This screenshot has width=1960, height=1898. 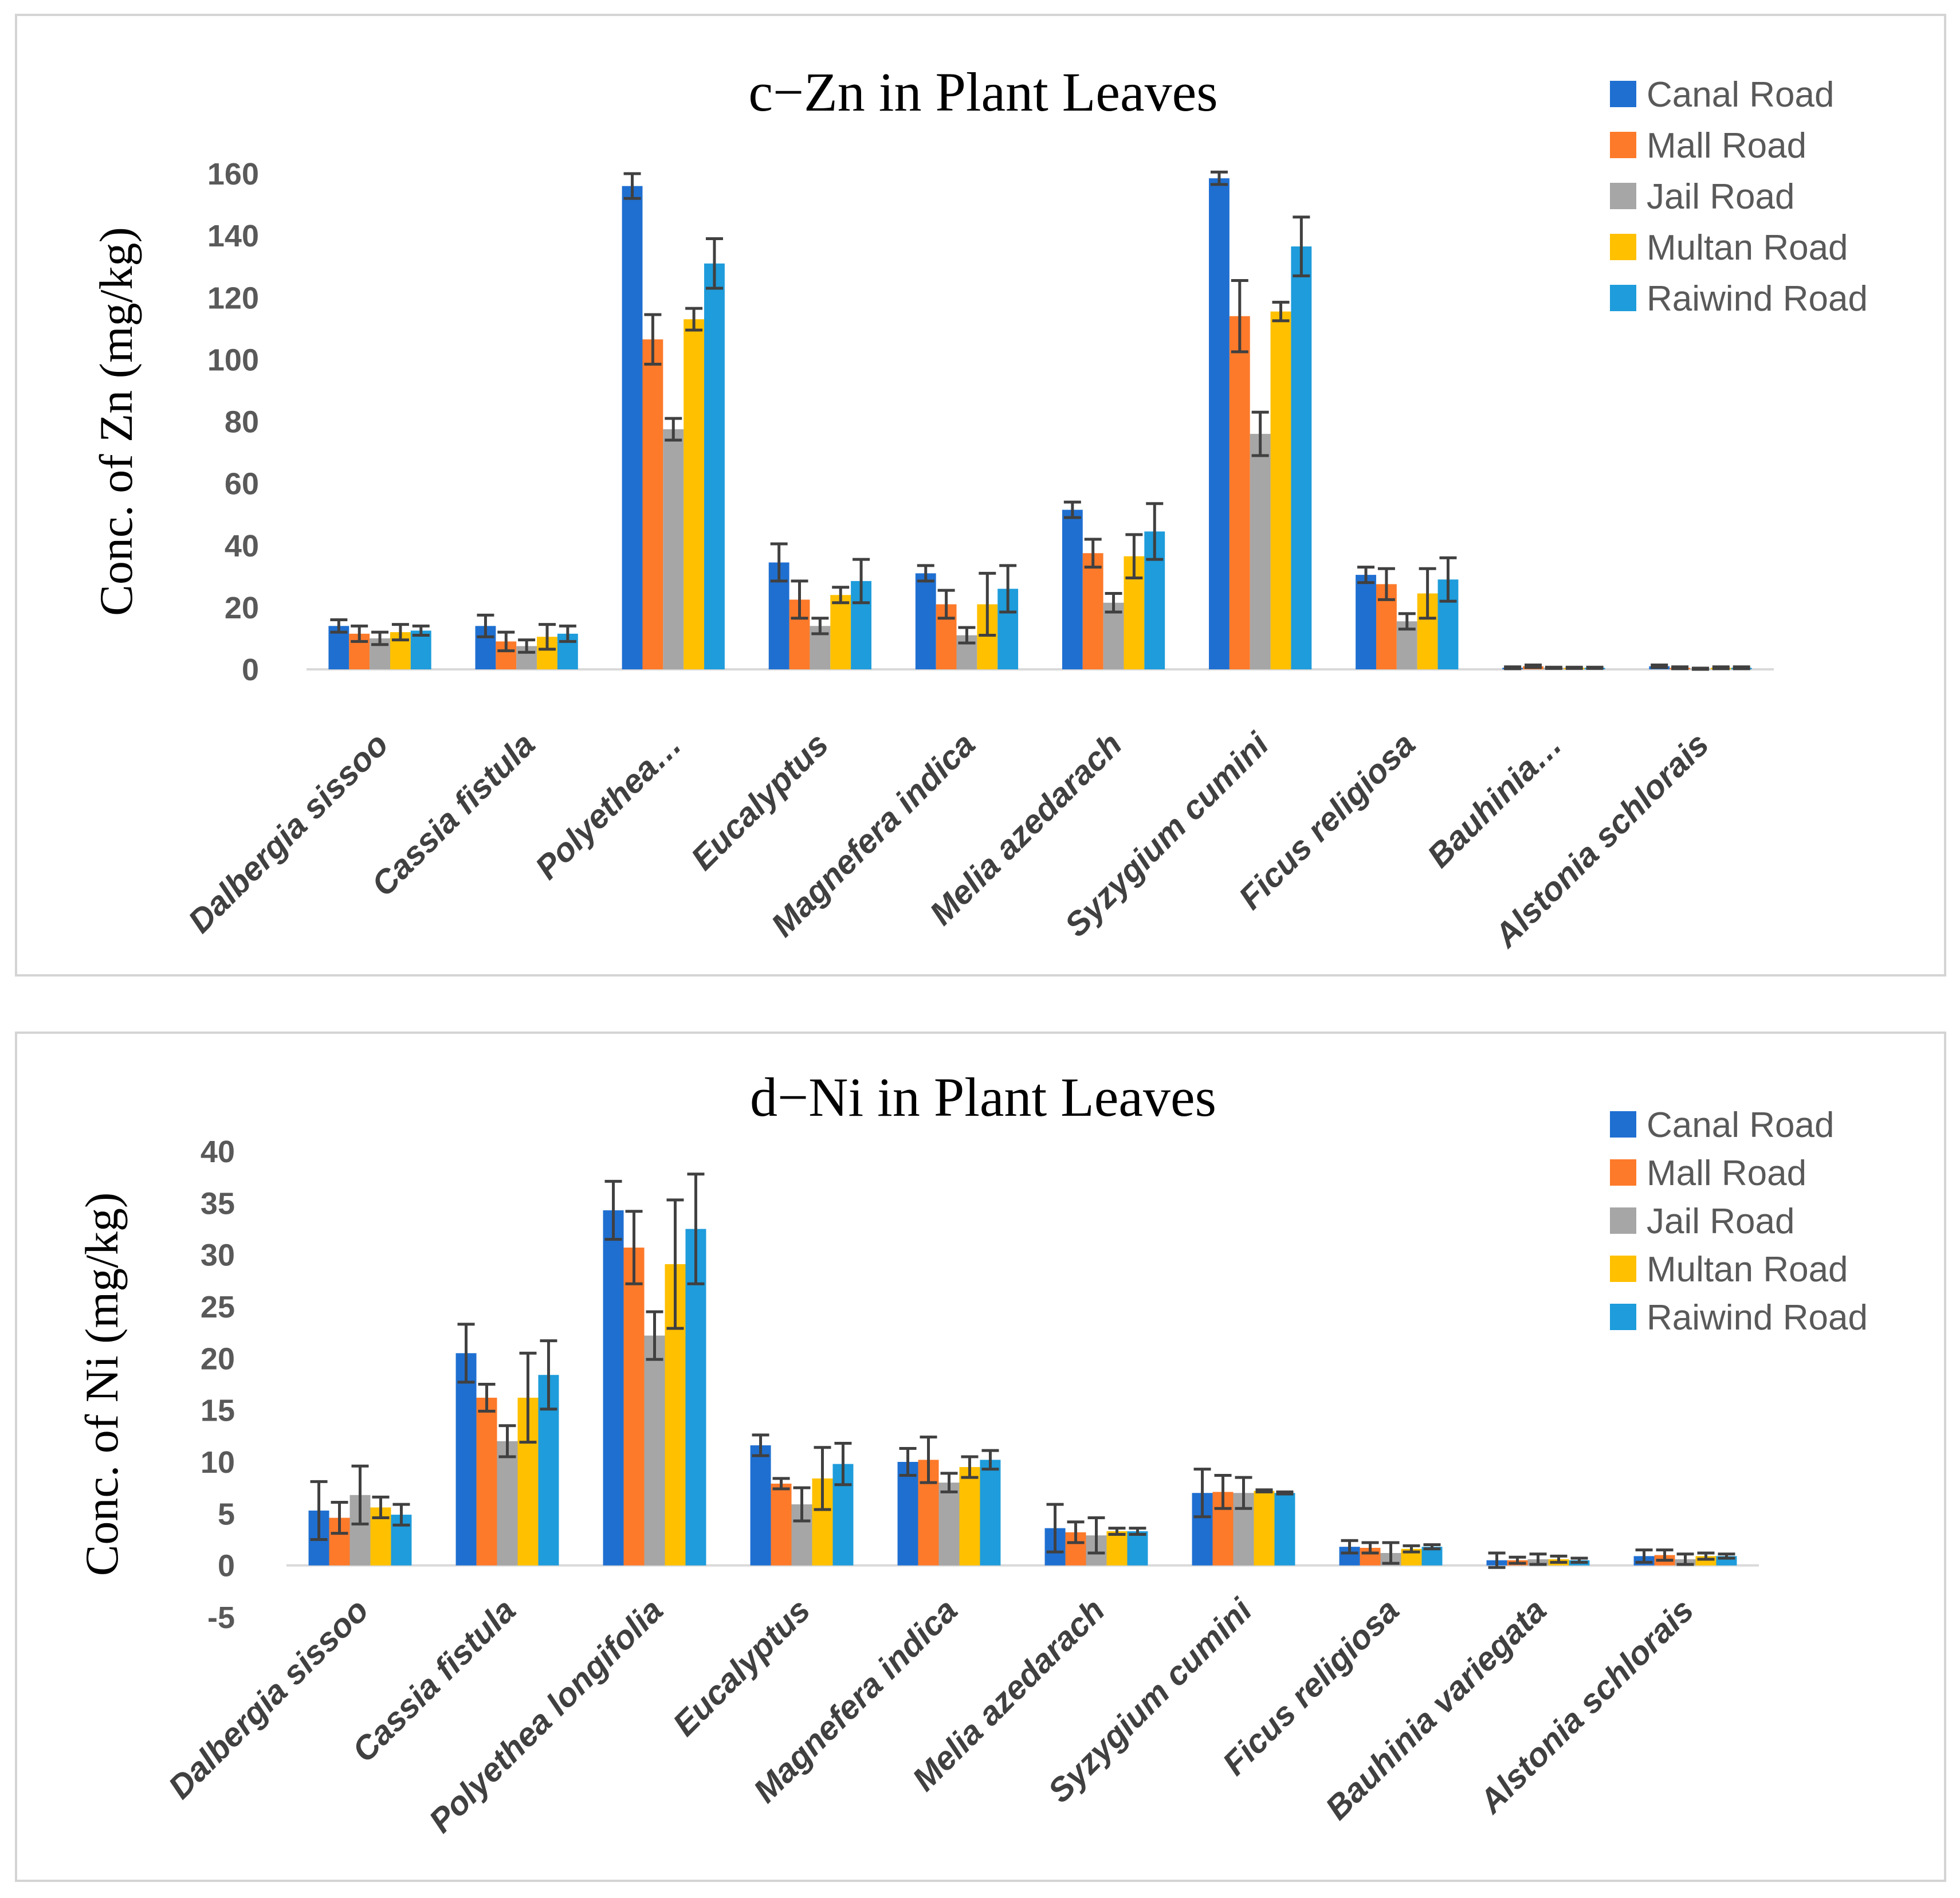 What do you see at coordinates (233, 298) in the screenshot?
I see `y-tick-label: 120` at bounding box center [233, 298].